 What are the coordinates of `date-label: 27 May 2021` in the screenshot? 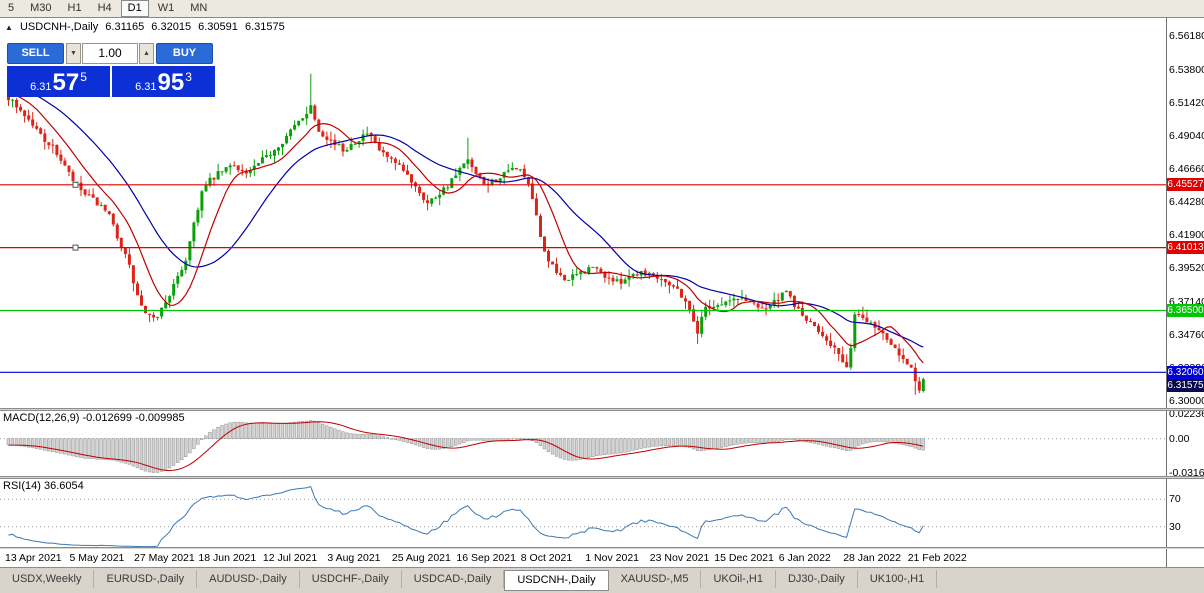 It's located at (164, 558).